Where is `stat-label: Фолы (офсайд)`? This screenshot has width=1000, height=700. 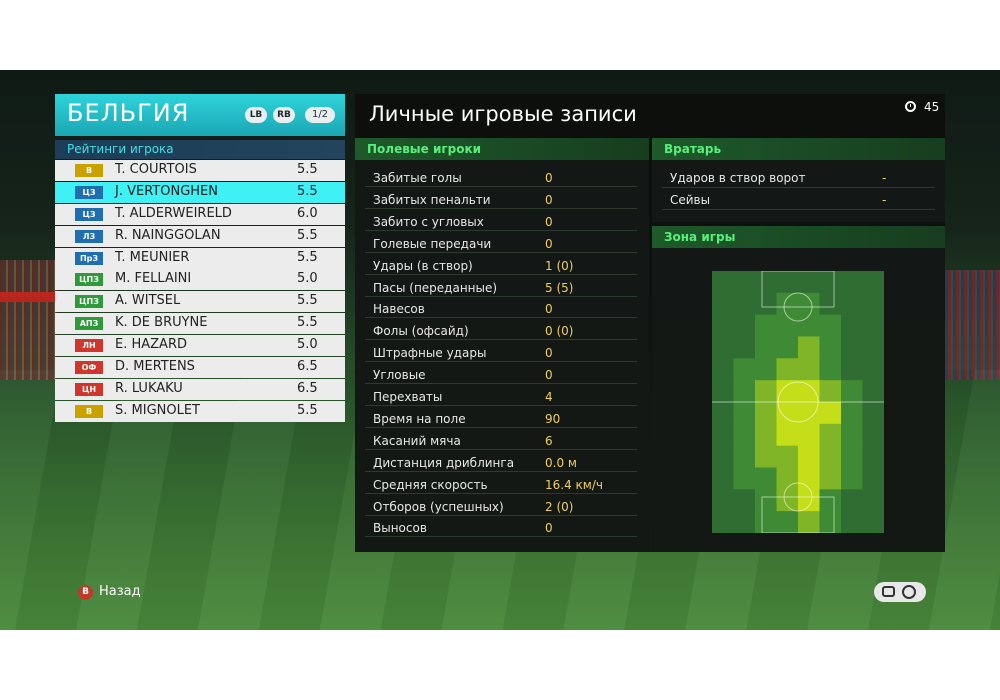
stat-label: Фолы (офсайд) is located at coordinates (421, 331).